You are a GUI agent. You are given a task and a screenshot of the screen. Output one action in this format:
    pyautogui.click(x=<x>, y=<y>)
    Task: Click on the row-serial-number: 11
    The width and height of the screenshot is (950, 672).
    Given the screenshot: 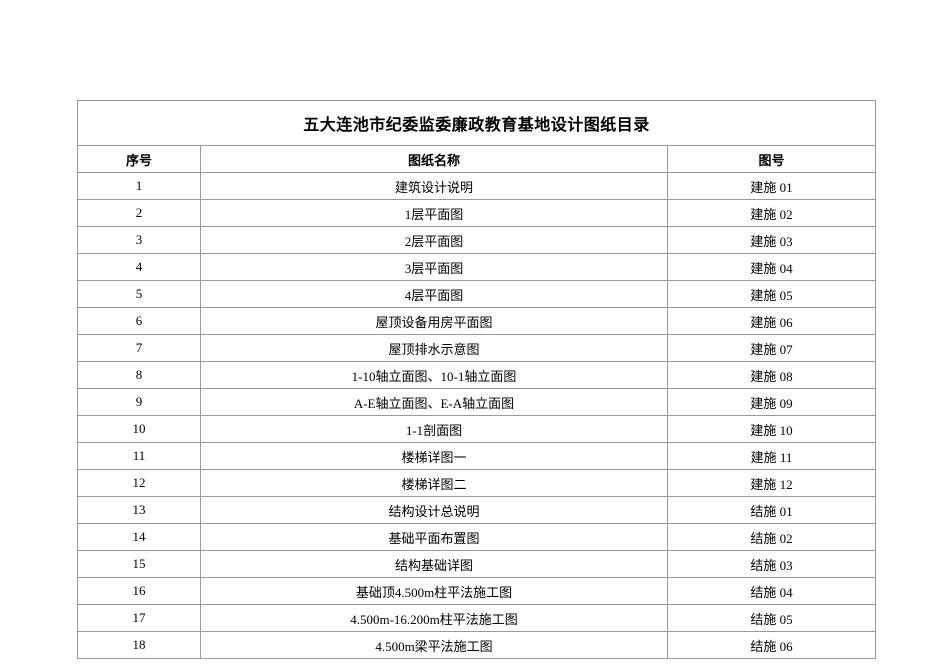 What is the action you would take?
    pyautogui.click(x=139, y=456)
    